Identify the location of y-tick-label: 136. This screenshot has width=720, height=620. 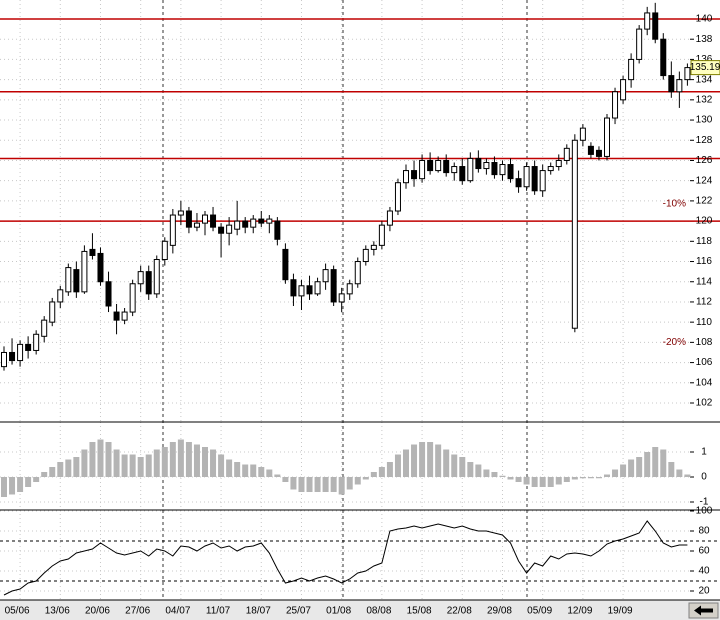
(704, 59).